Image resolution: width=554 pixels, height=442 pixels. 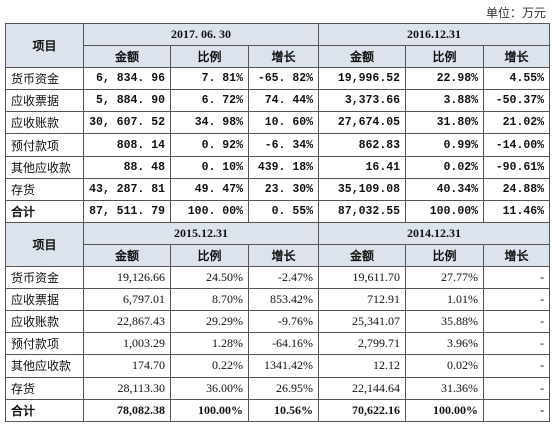 What do you see at coordinates (362, 300) in the screenshot?
I see `value-cell: 712.91` at bounding box center [362, 300].